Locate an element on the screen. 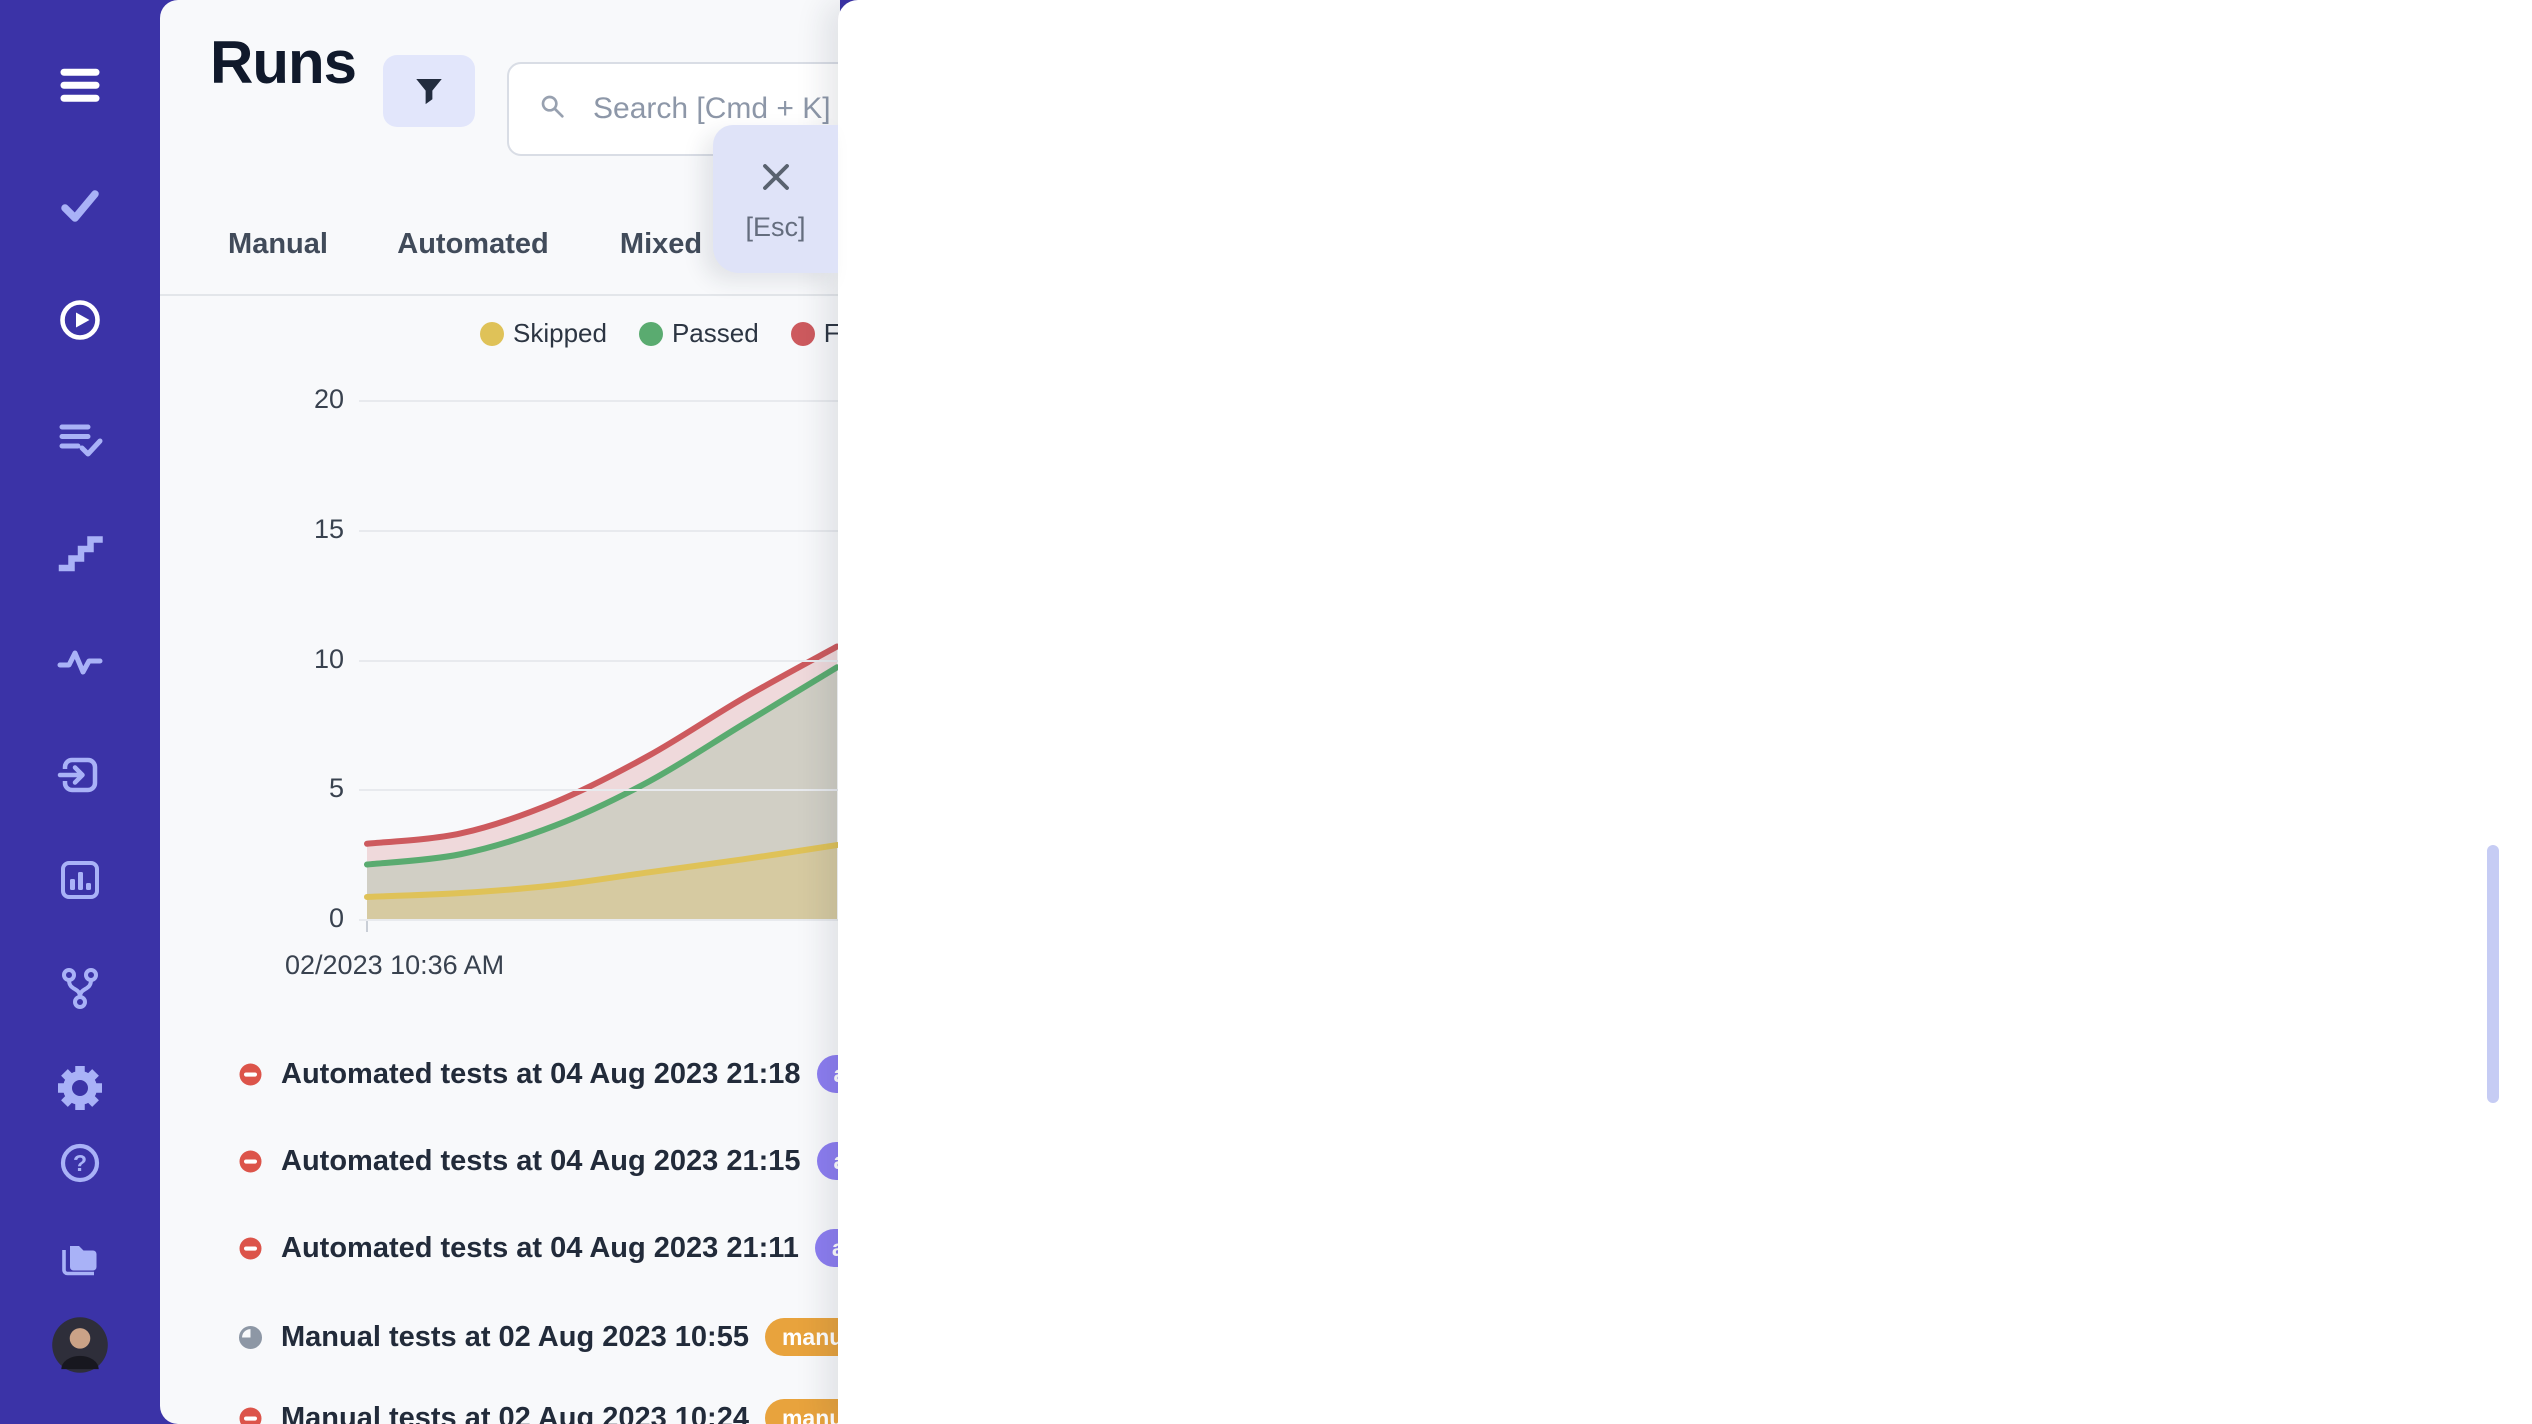  y-tick-label: 5 is located at coordinates (336, 788).